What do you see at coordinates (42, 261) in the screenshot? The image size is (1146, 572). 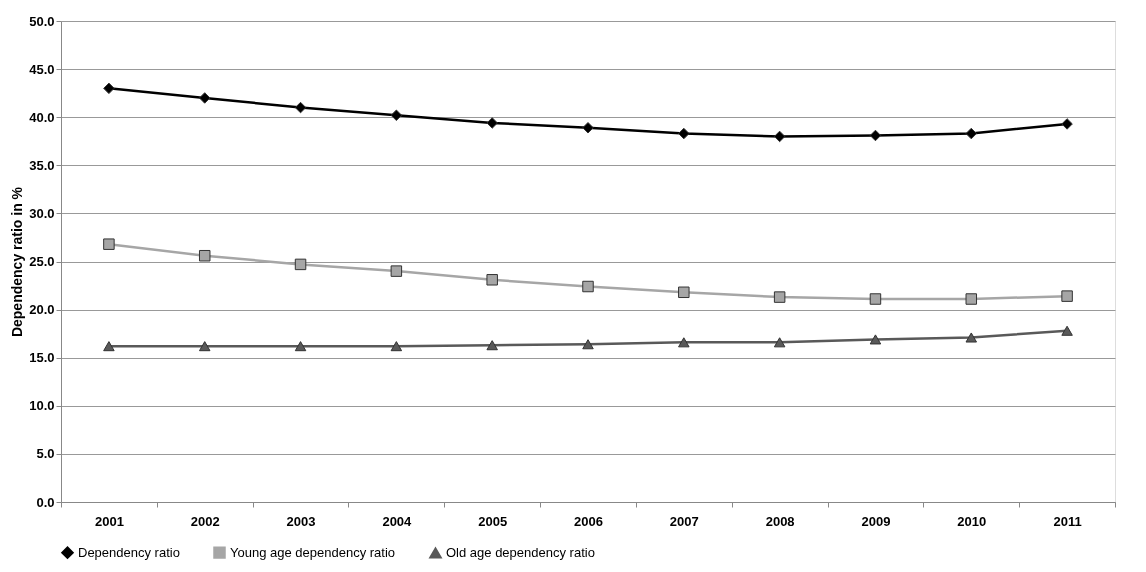 I see `y-tick-label: 25.0` at bounding box center [42, 261].